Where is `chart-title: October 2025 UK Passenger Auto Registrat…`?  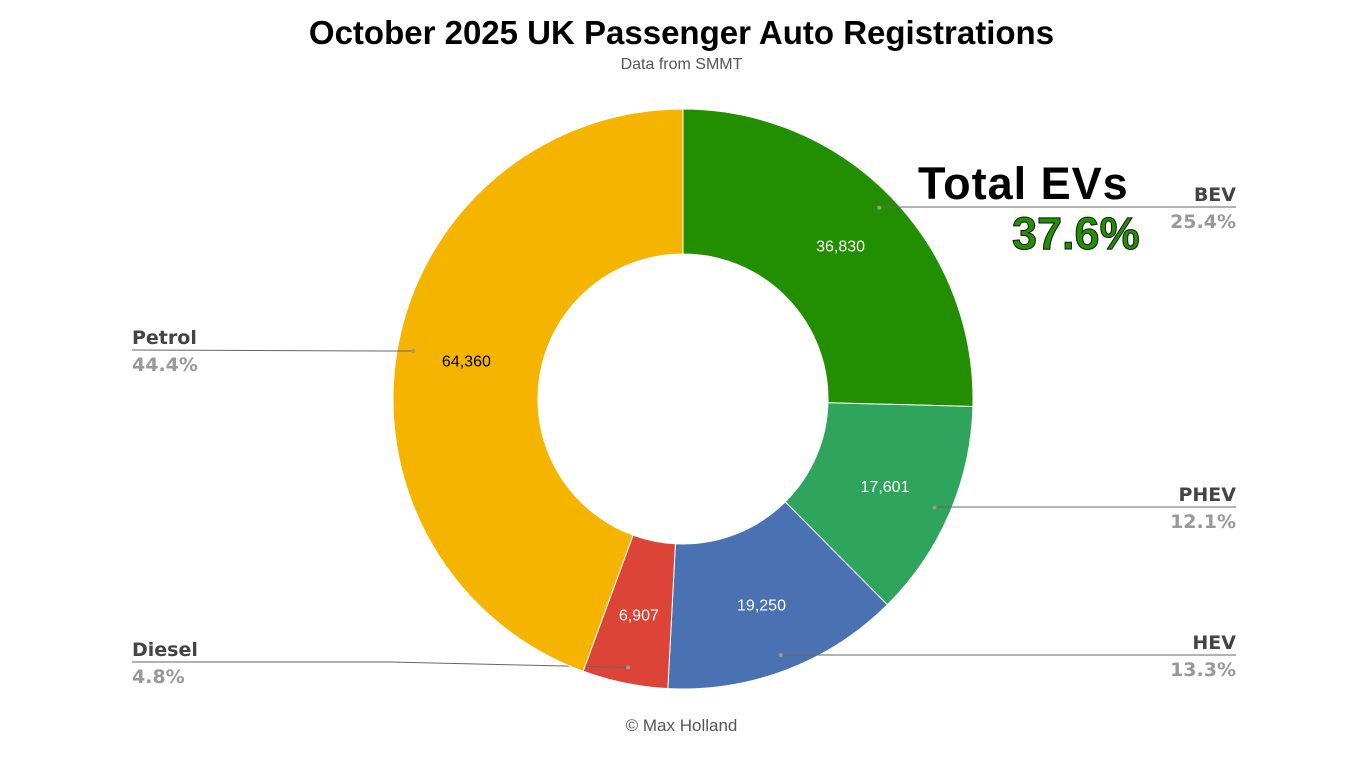
chart-title: October 2025 UK Passenger Auto Registrat… is located at coordinates (681, 32).